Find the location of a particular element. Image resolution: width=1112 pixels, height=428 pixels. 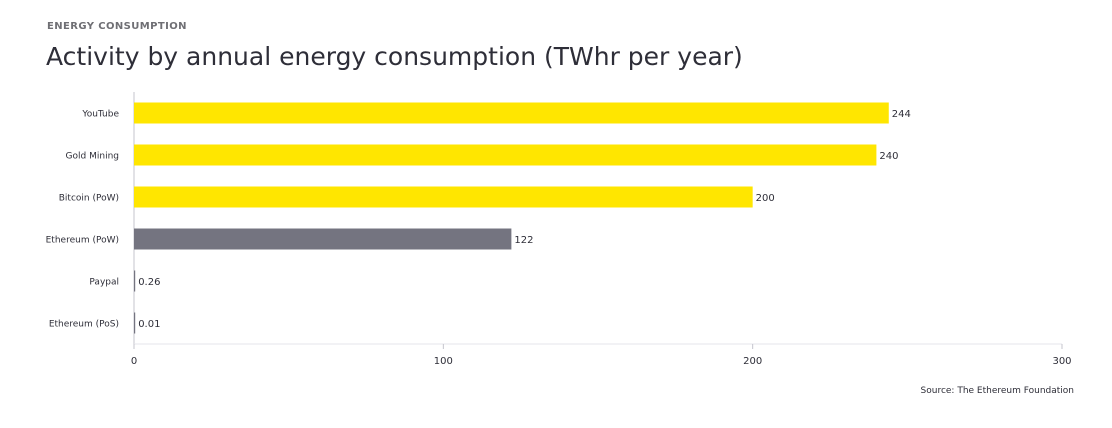

bar-value-label: 0.26 is located at coordinates (149, 282).